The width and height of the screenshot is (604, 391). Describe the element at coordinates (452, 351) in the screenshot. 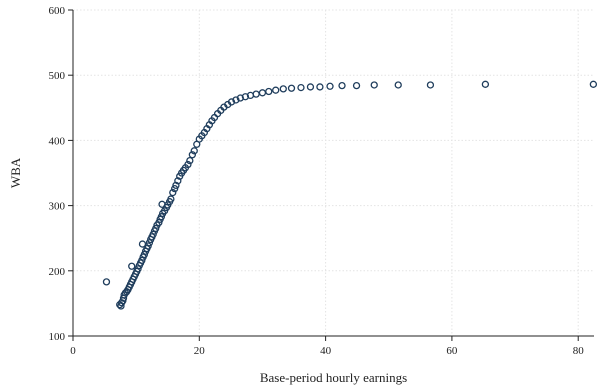

I see `x-tick-label: 60` at that location.